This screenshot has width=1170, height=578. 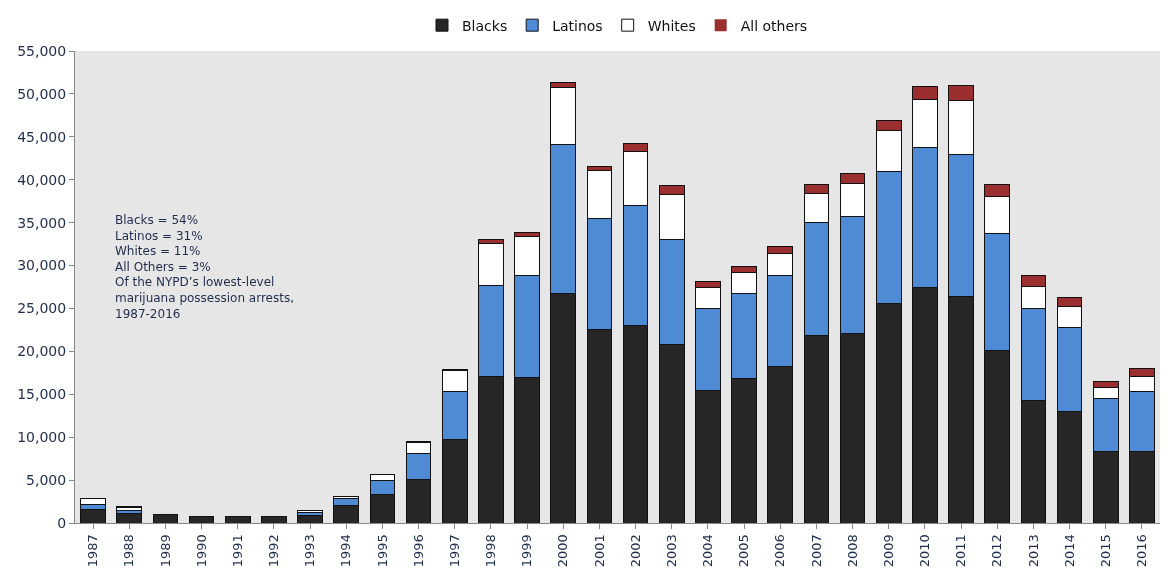 What do you see at coordinates (708, 551) in the screenshot?
I see `x-tick-label: 2004` at bounding box center [708, 551].